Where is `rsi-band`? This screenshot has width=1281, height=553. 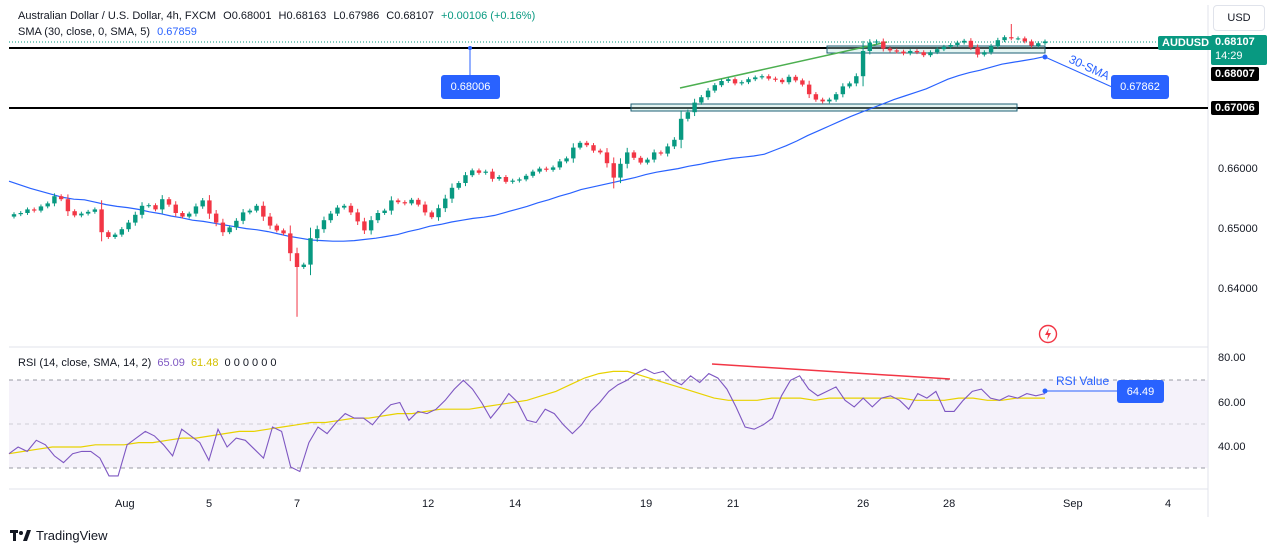
rsi-band is located at coordinates (608, 424).